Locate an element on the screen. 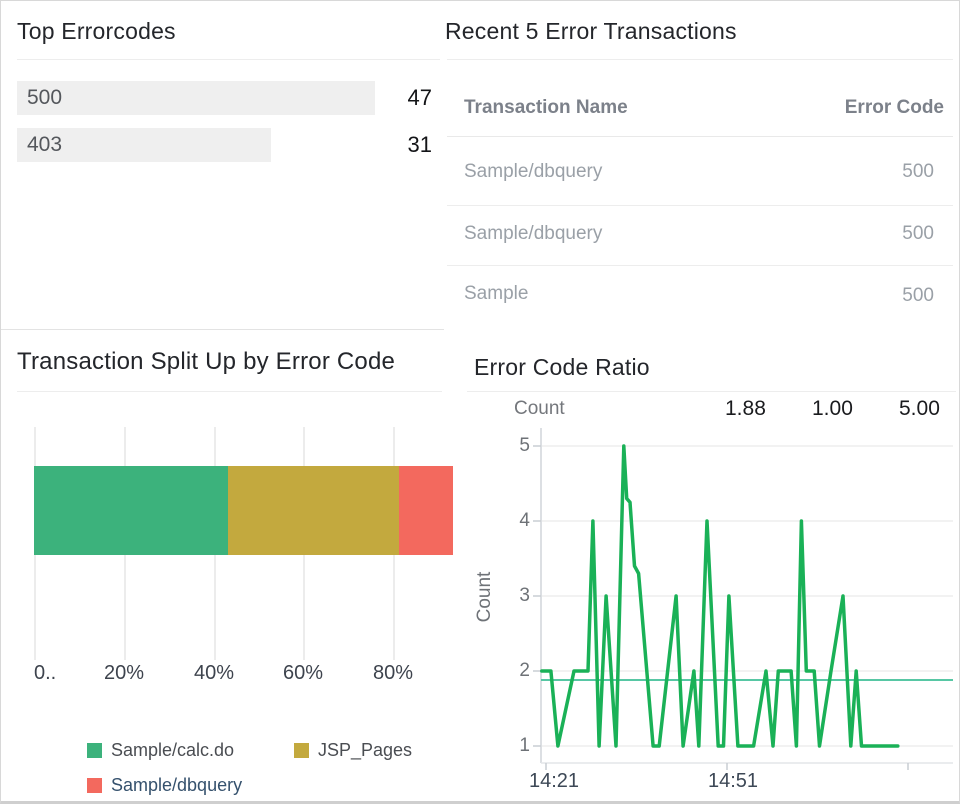  legend-item-sample-calcdo: Sample/calc.do is located at coordinates (160, 750).